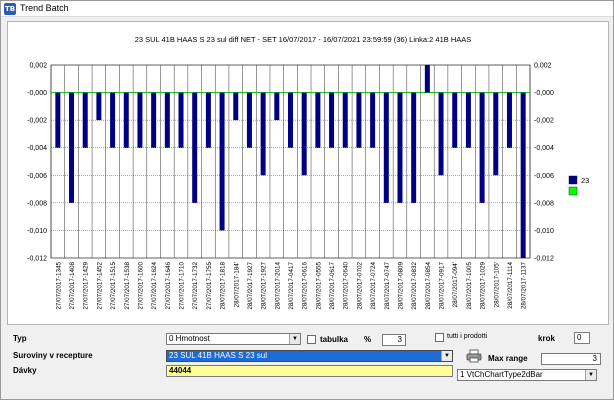 Image resolution: width=614 pixels, height=400 pixels. Describe the element at coordinates (455, 284) in the screenshot. I see `x-tick-label: 28/07/2017-094'` at that location.